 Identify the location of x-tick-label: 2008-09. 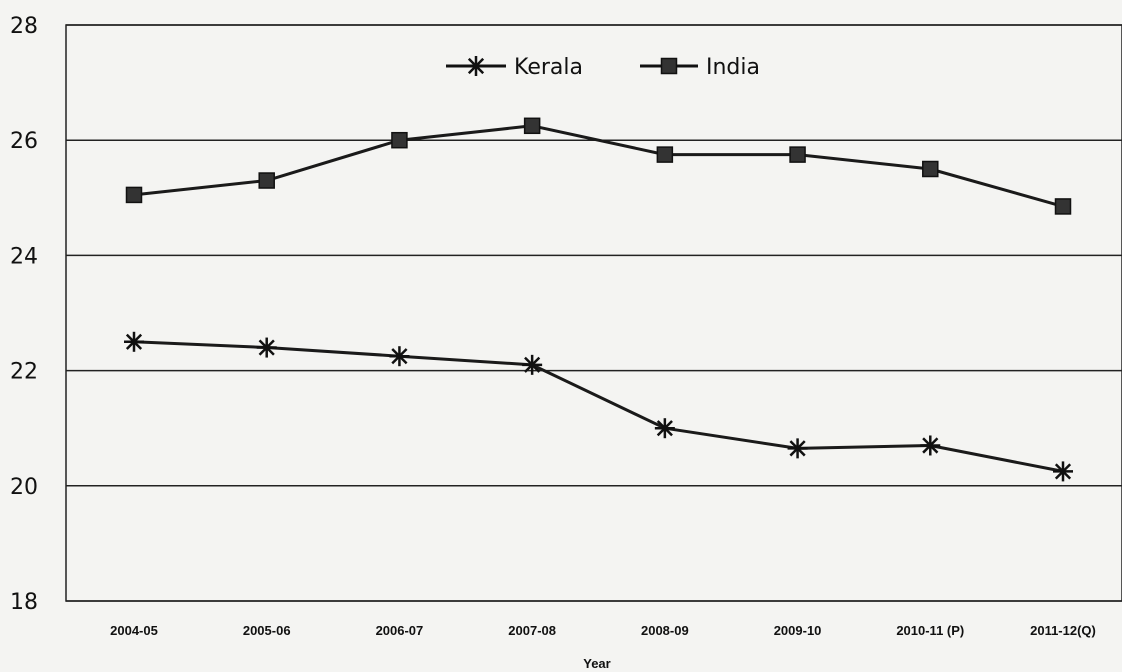
(665, 630).